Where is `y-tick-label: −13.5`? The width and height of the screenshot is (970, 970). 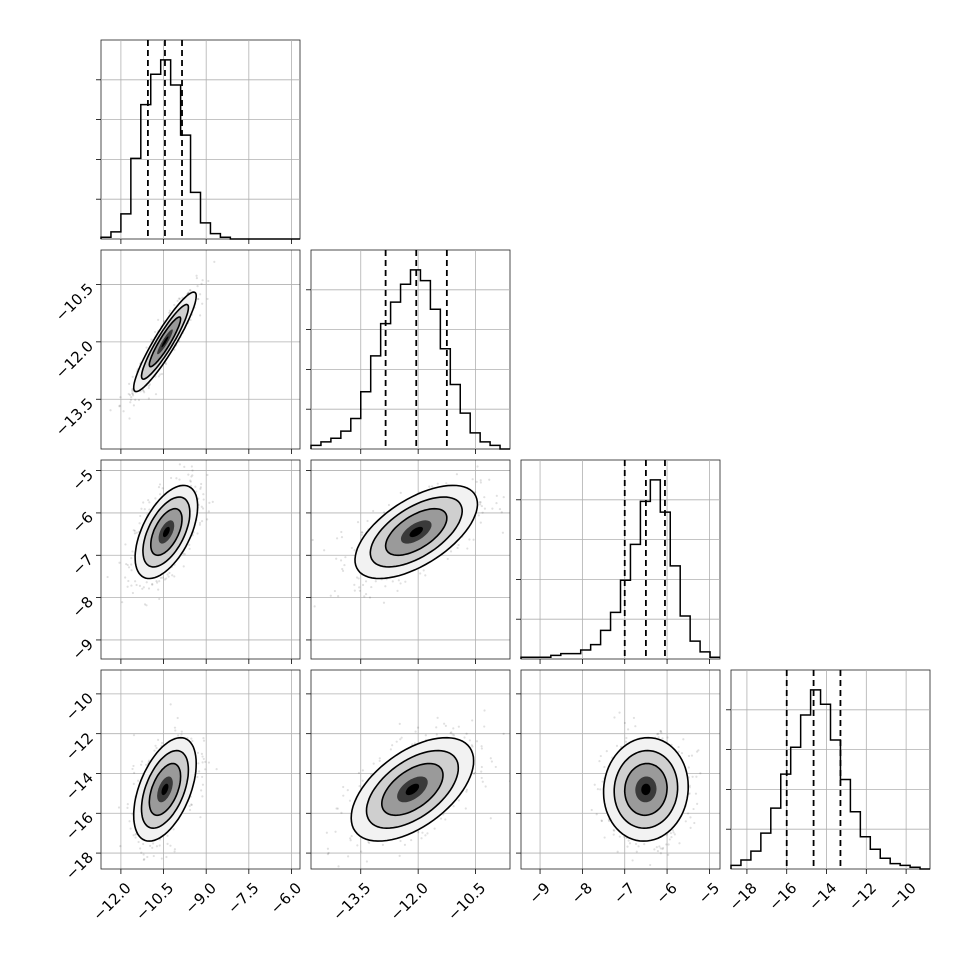
y-tick-label: −13.5 is located at coordinates (74, 417).